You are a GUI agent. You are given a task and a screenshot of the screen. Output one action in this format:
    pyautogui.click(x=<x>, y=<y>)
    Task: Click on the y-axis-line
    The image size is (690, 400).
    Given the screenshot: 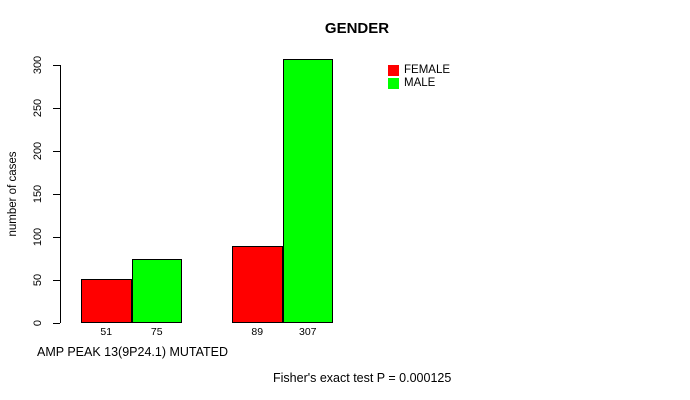 What is the action you would take?
    pyautogui.click(x=60, y=194)
    